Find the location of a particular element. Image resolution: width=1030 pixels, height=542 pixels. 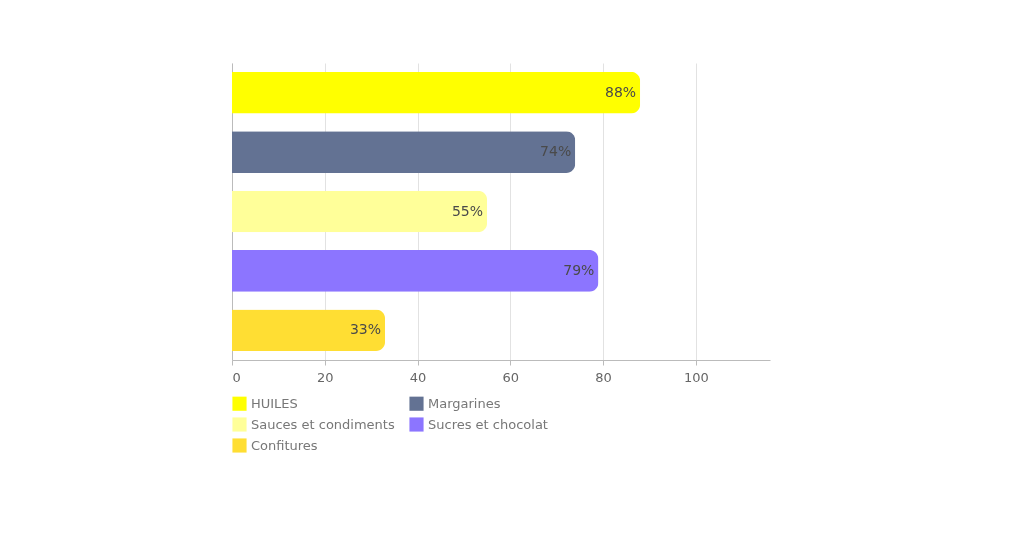

data-label: 74% is located at coordinates (556, 151).